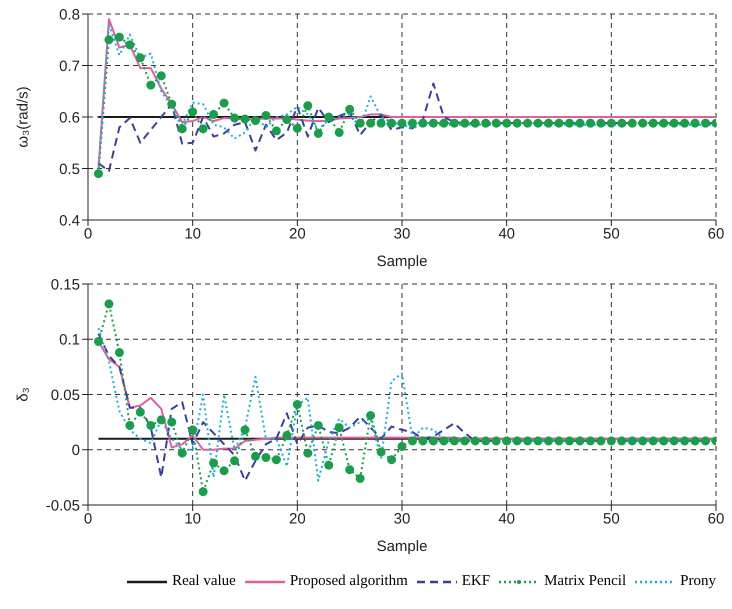  I want to click on legend-label: EKF, so click(476, 581).